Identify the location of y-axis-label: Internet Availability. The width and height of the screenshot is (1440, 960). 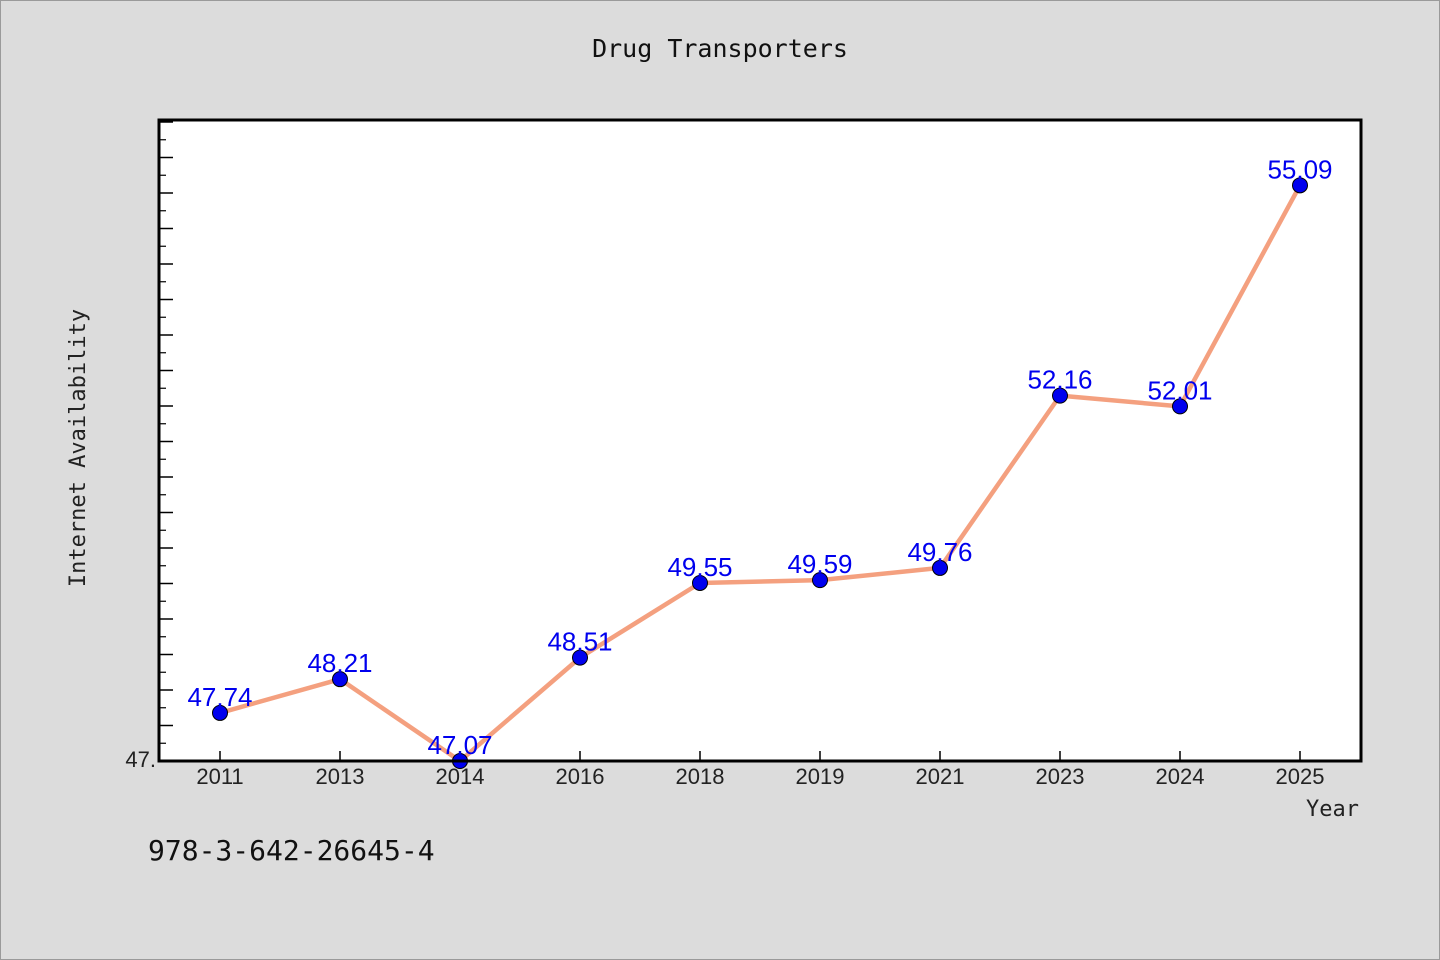
(78, 448).